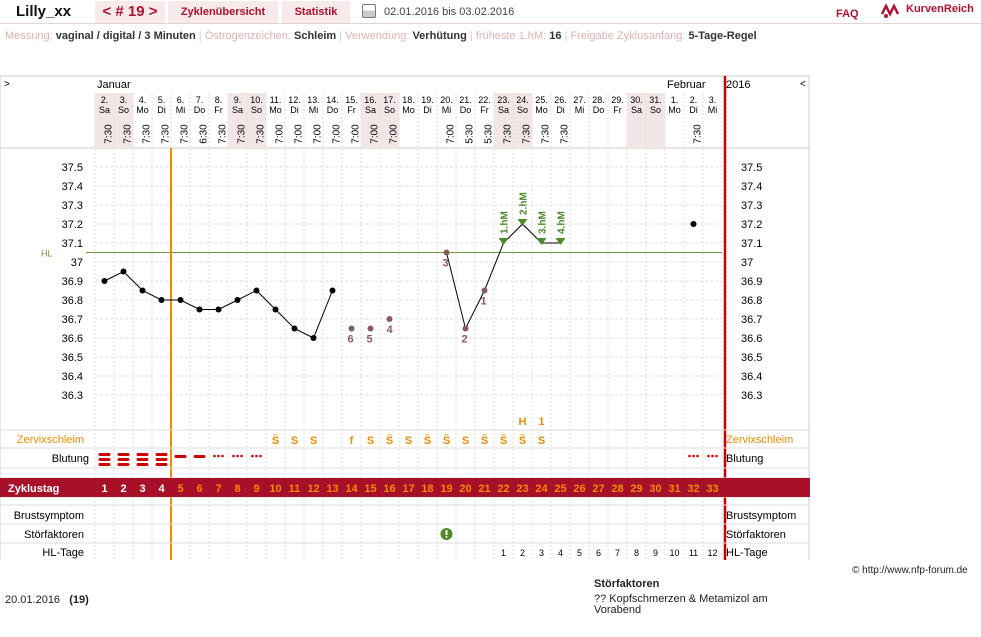 The height and width of the screenshot is (637, 981). What do you see at coordinates (439, 36) in the screenshot?
I see `info-value: Verhütung` at bounding box center [439, 36].